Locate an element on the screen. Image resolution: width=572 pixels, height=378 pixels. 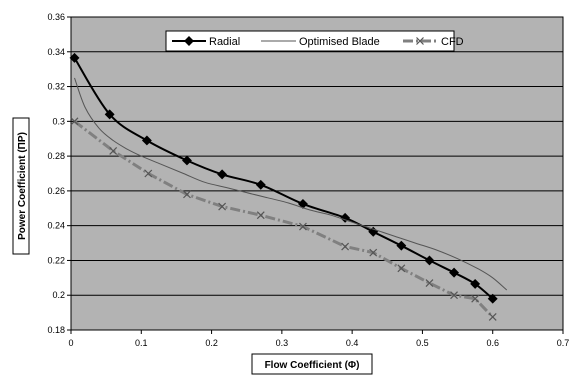
x-tick-label: 0.6 is located at coordinates (492, 343).